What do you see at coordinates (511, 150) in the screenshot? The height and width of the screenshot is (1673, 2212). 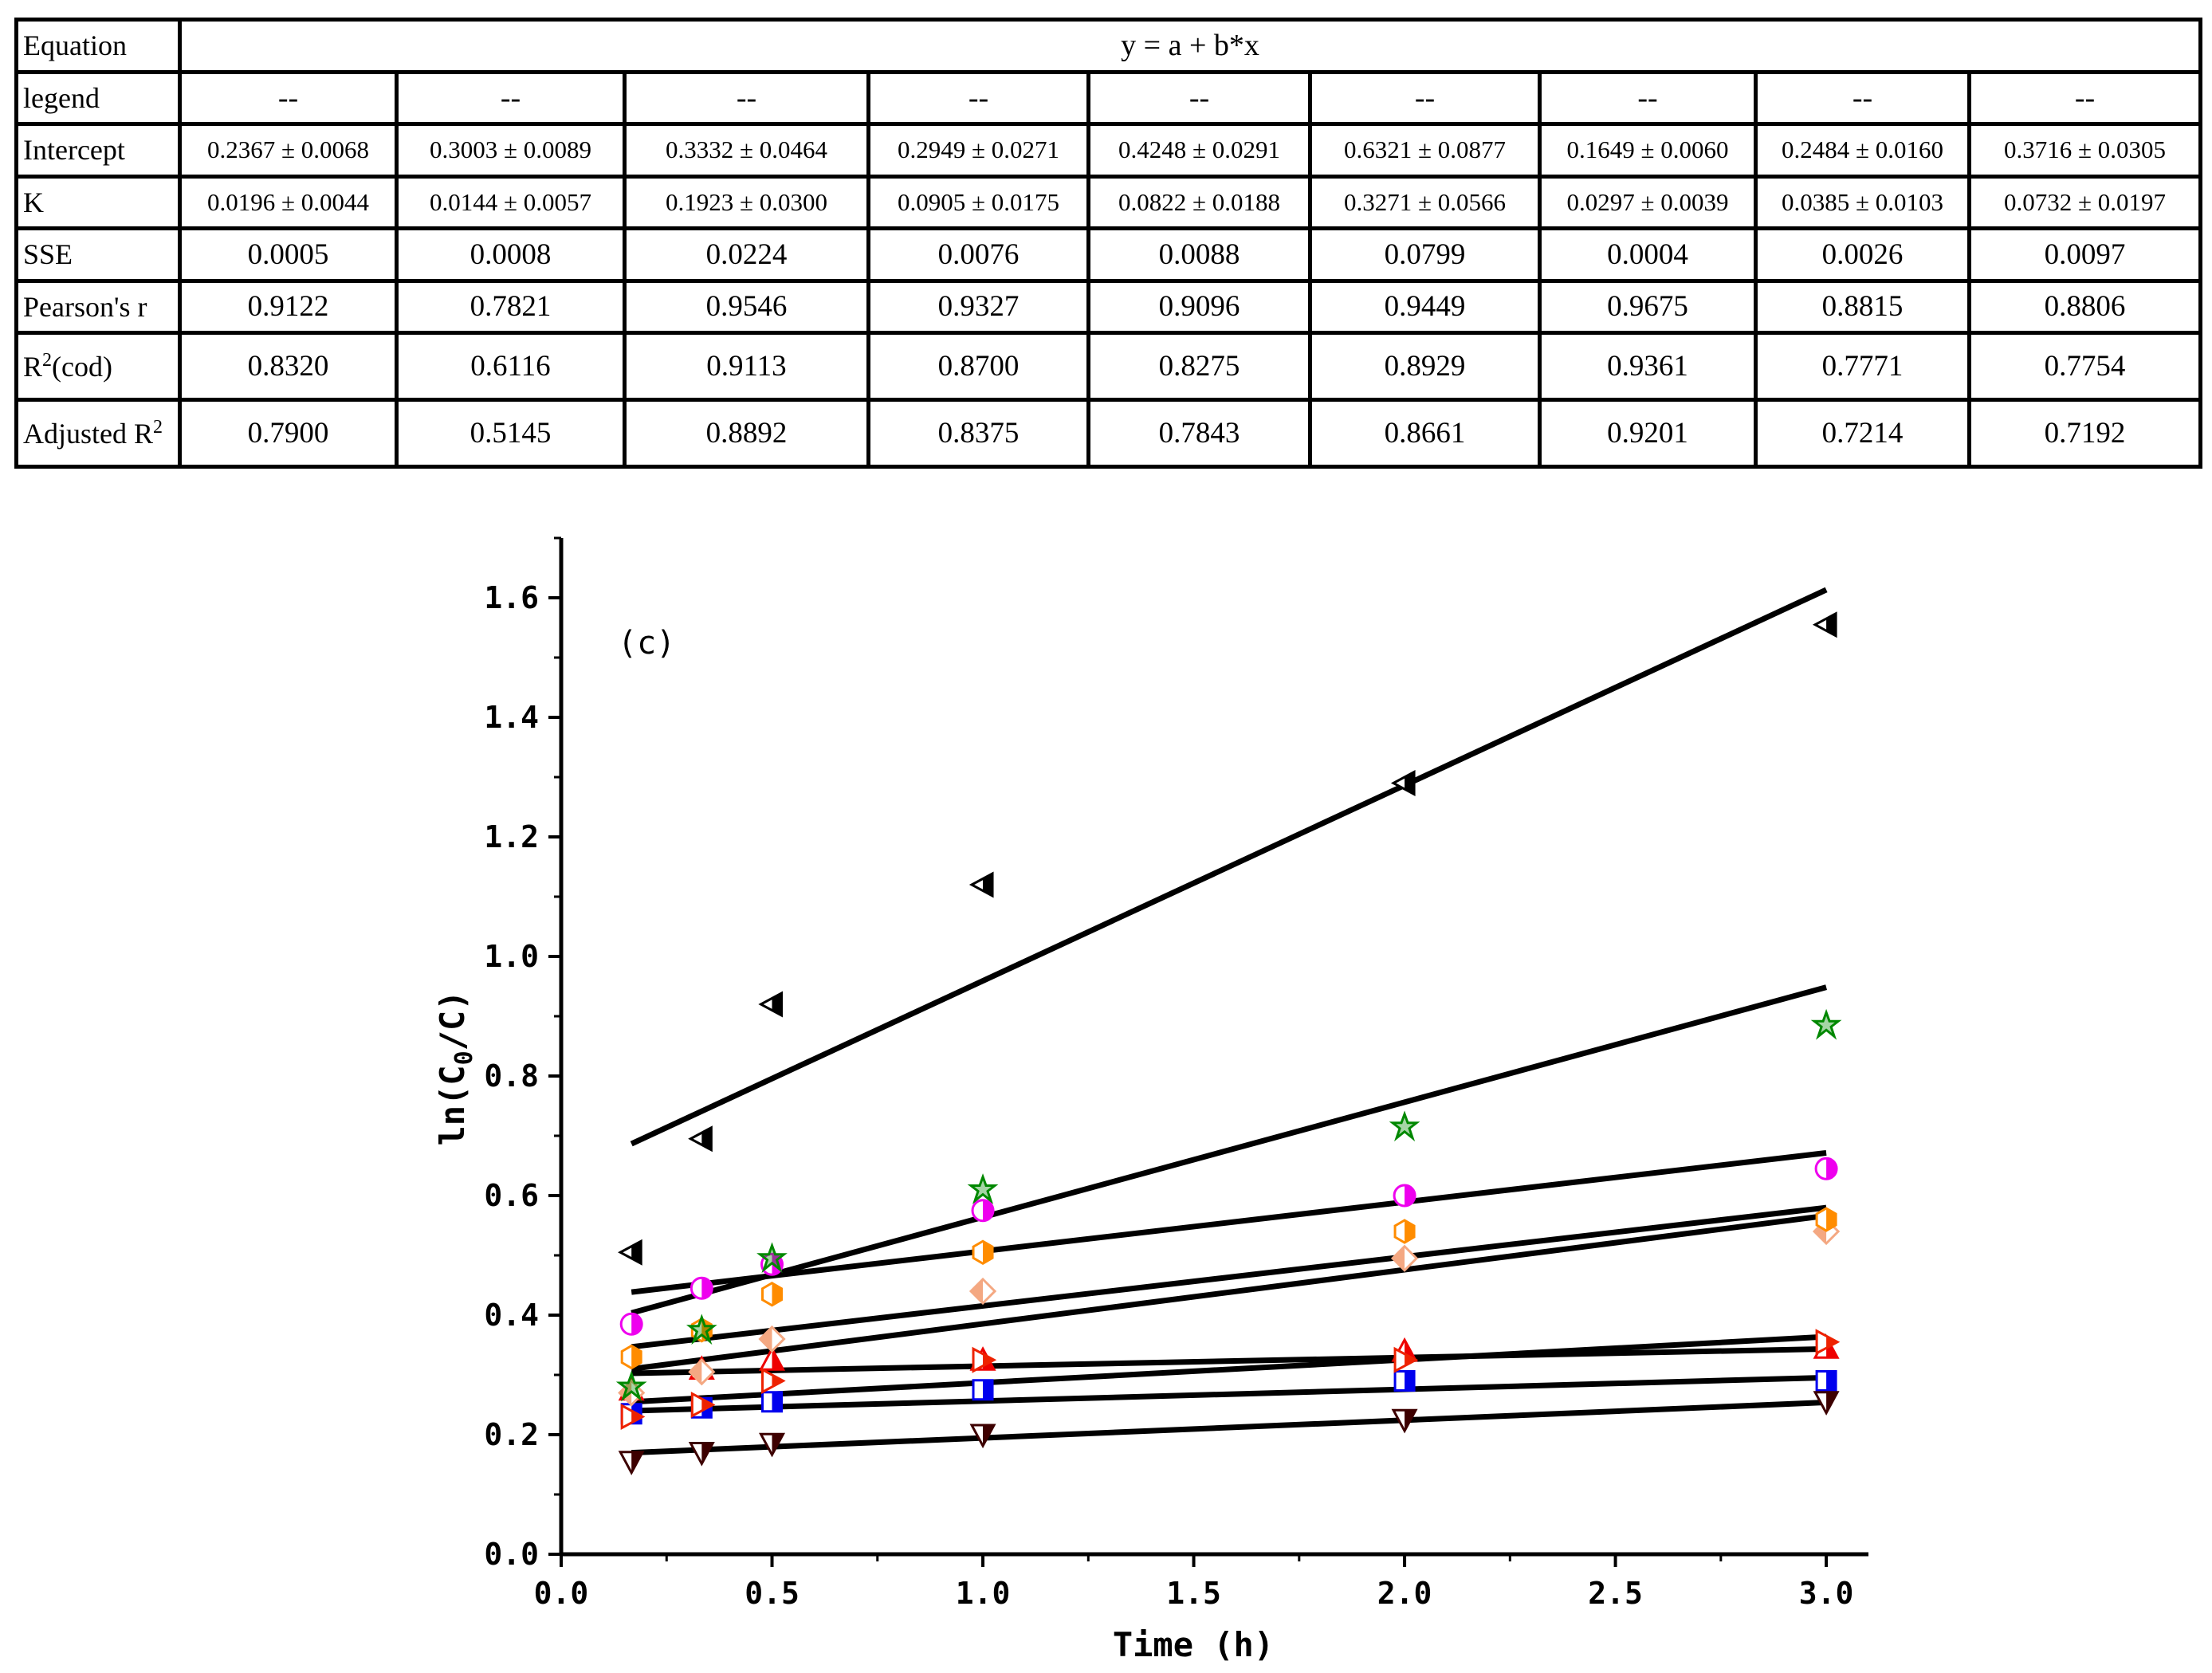 I see `table-cell: 0.3003 ± 0.0089` at bounding box center [511, 150].